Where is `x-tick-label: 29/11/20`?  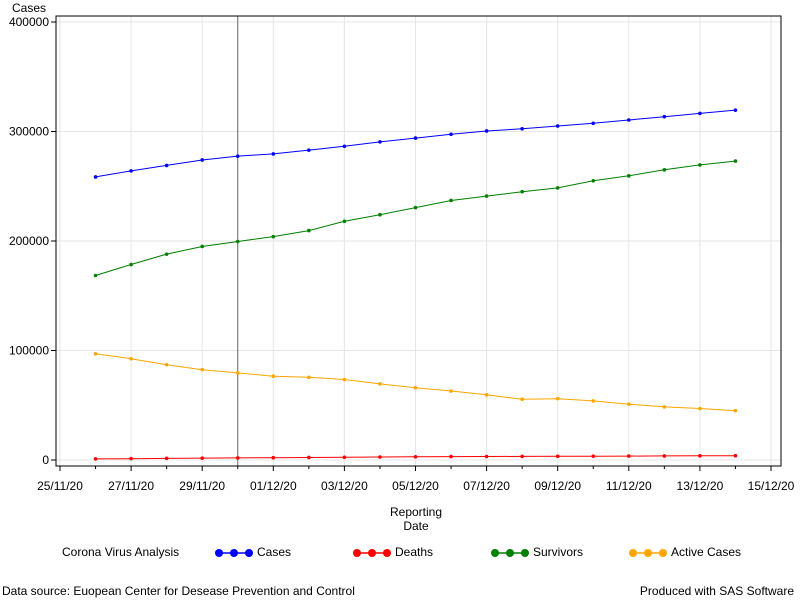 x-tick-label: 29/11/20 is located at coordinates (202, 486).